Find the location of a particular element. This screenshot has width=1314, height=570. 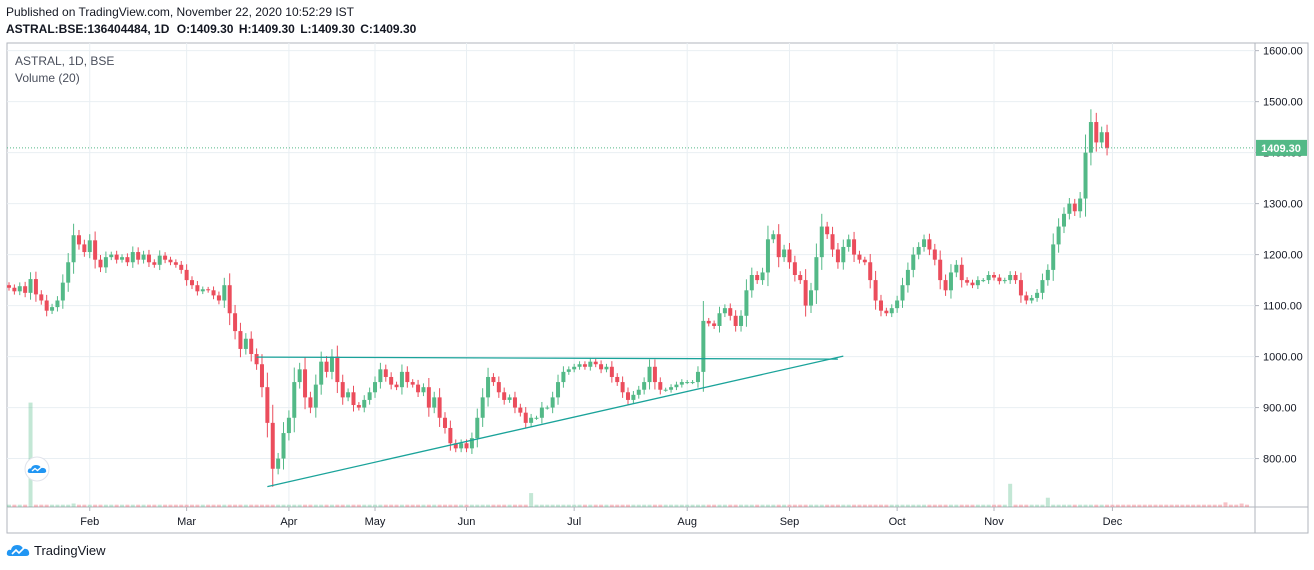

tradingview-watermark-icon is located at coordinates (37, 469).